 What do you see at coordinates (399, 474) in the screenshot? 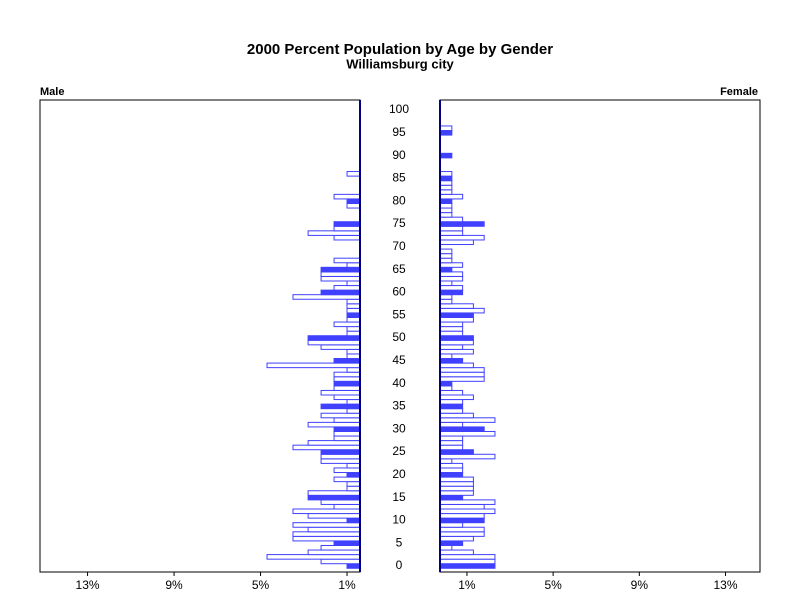
I see `y-tick-label: 20` at bounding box center [399, 474].